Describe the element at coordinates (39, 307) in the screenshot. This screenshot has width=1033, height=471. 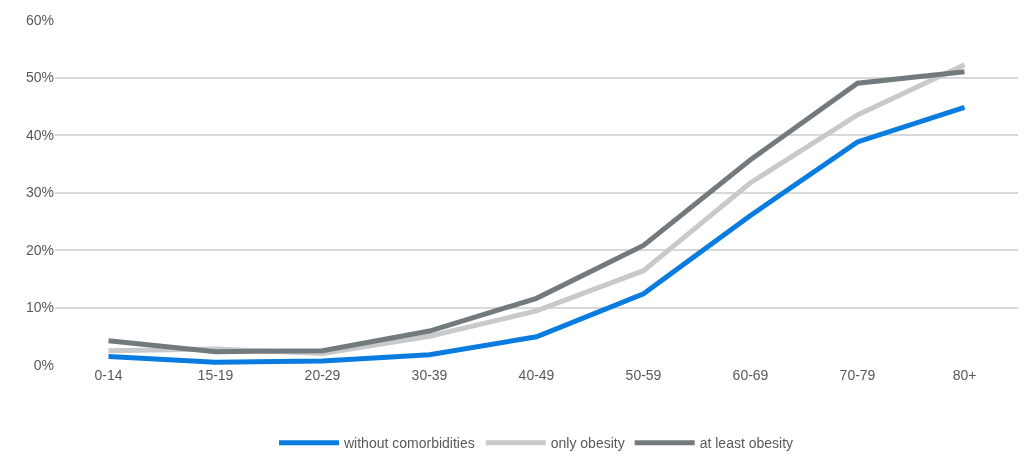
I see `y-tick-label: 10%` at that location.